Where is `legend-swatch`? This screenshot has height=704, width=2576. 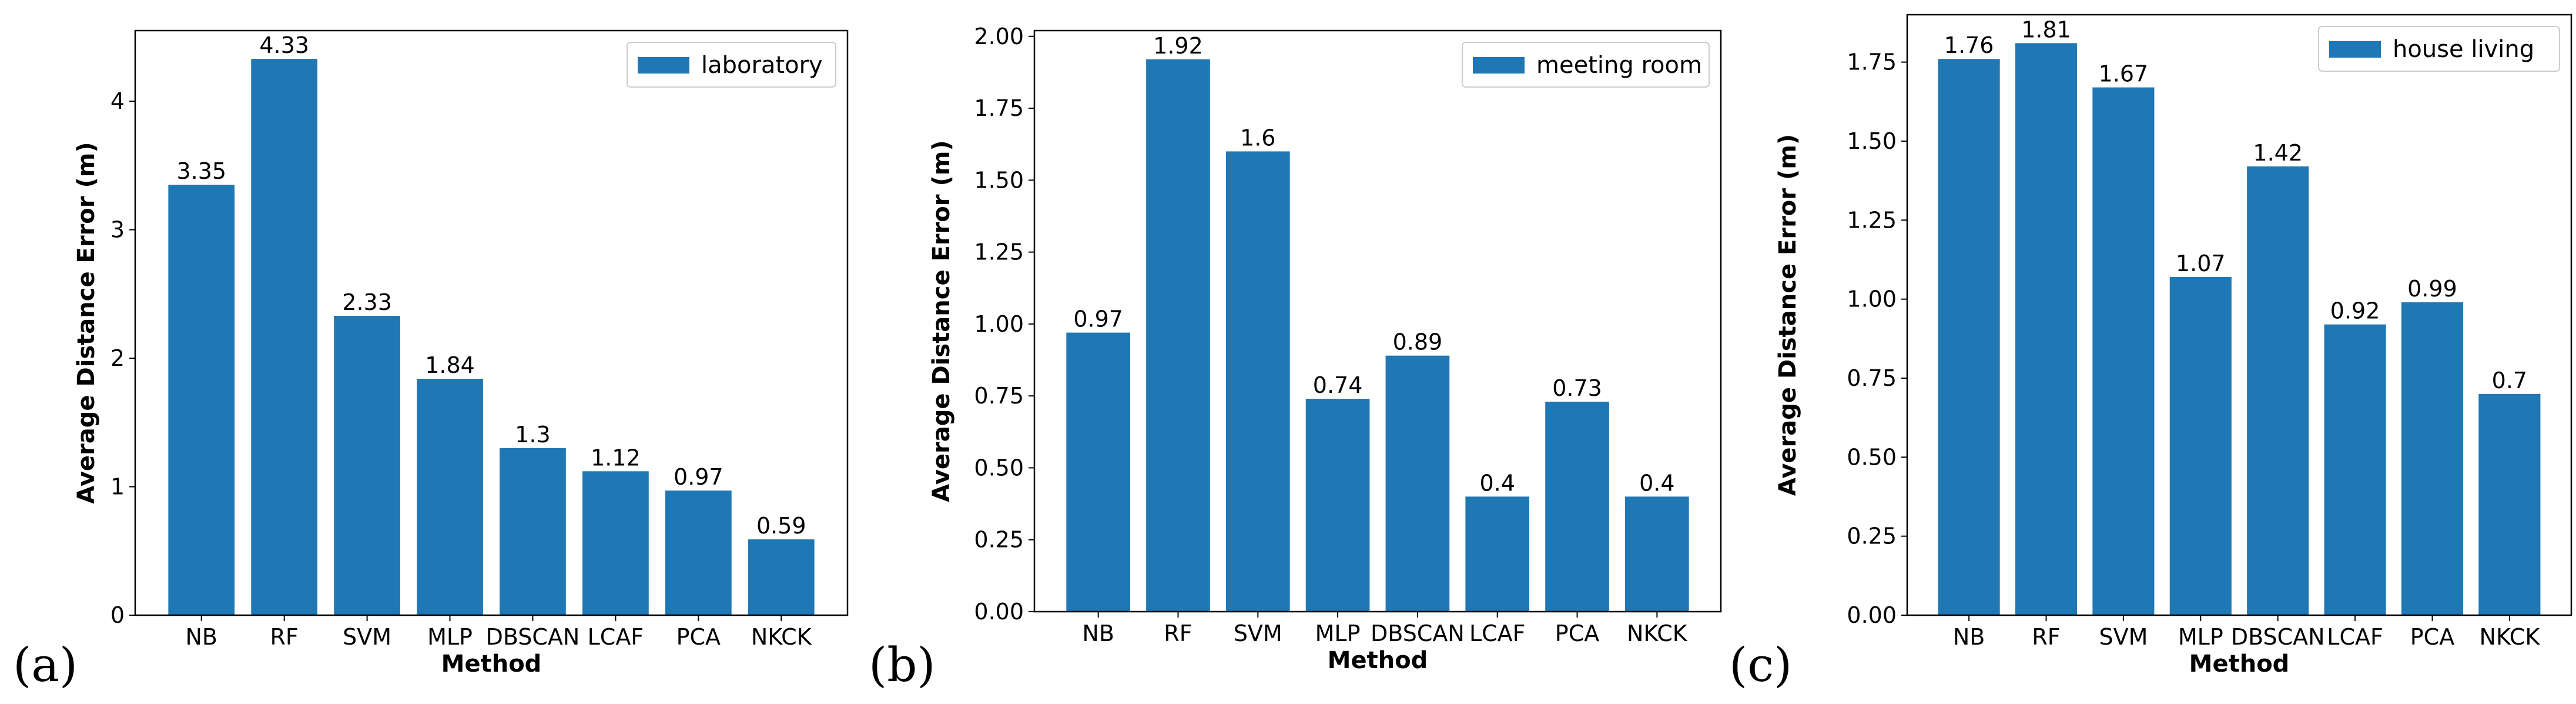
legend-swatch is located at coordinates (2355, 49).